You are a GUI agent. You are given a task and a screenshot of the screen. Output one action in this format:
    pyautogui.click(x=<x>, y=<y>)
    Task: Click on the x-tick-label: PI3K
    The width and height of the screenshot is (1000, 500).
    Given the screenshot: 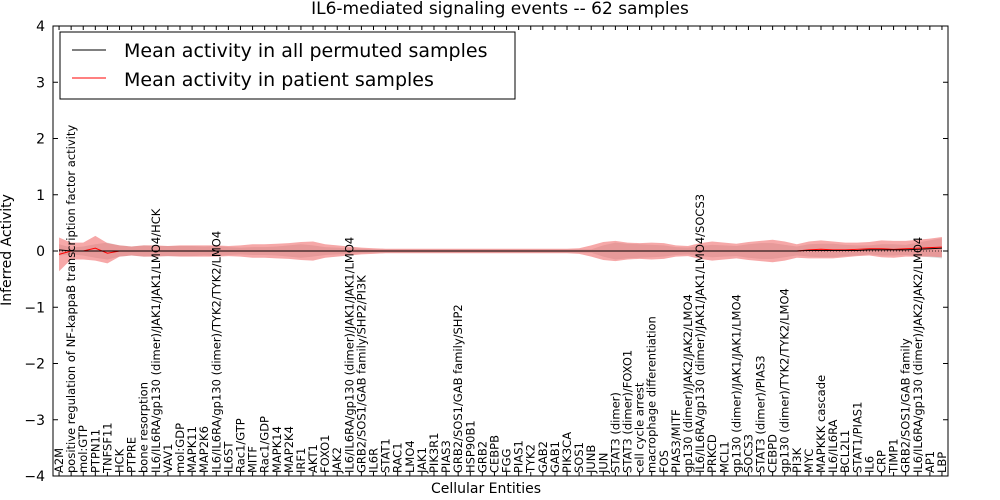 What is the action you would take?
    pyautogui.click(x=797, y=460)
    